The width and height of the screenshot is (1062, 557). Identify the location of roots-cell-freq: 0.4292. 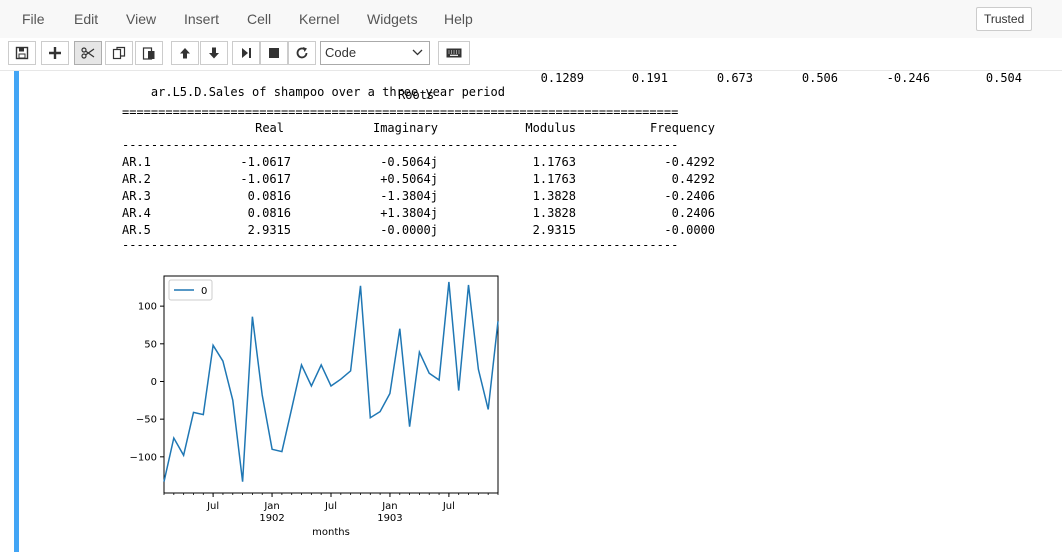
(693, 179).